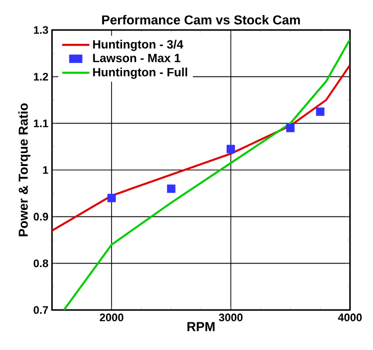 Image resolution: width=373 pixels, height=350 pixels. What do you see at coordinates (41, 263) in the screenshot?
I see `y-tick-label: 0.8` at bounding box center [41, 263].